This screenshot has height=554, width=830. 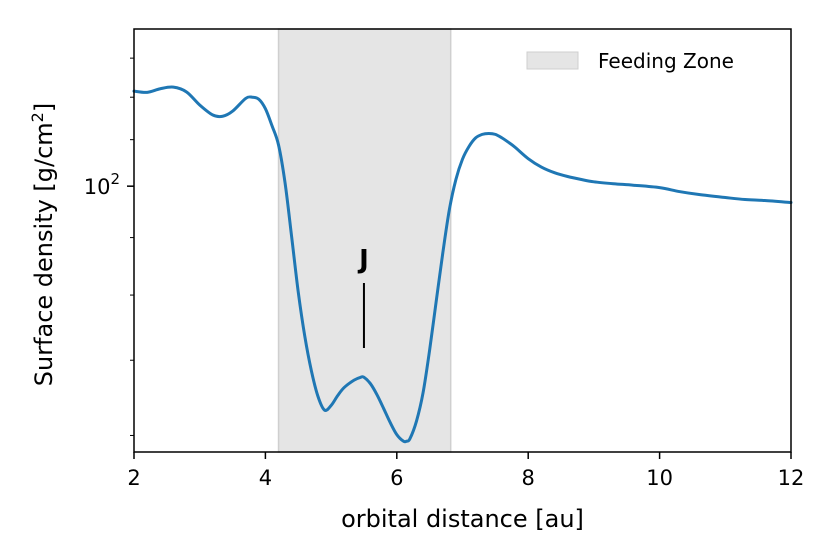 I want to click on annotation-label-j: J, so click(x=363, y=260).